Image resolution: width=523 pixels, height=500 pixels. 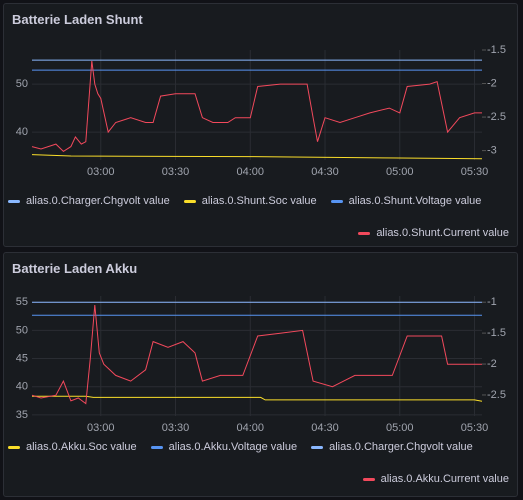 What do you see at coordinates (77, 19) in the screenshot?
I see `panel-title: Batterie Laden Shunt` at bounding box center [77, 19].